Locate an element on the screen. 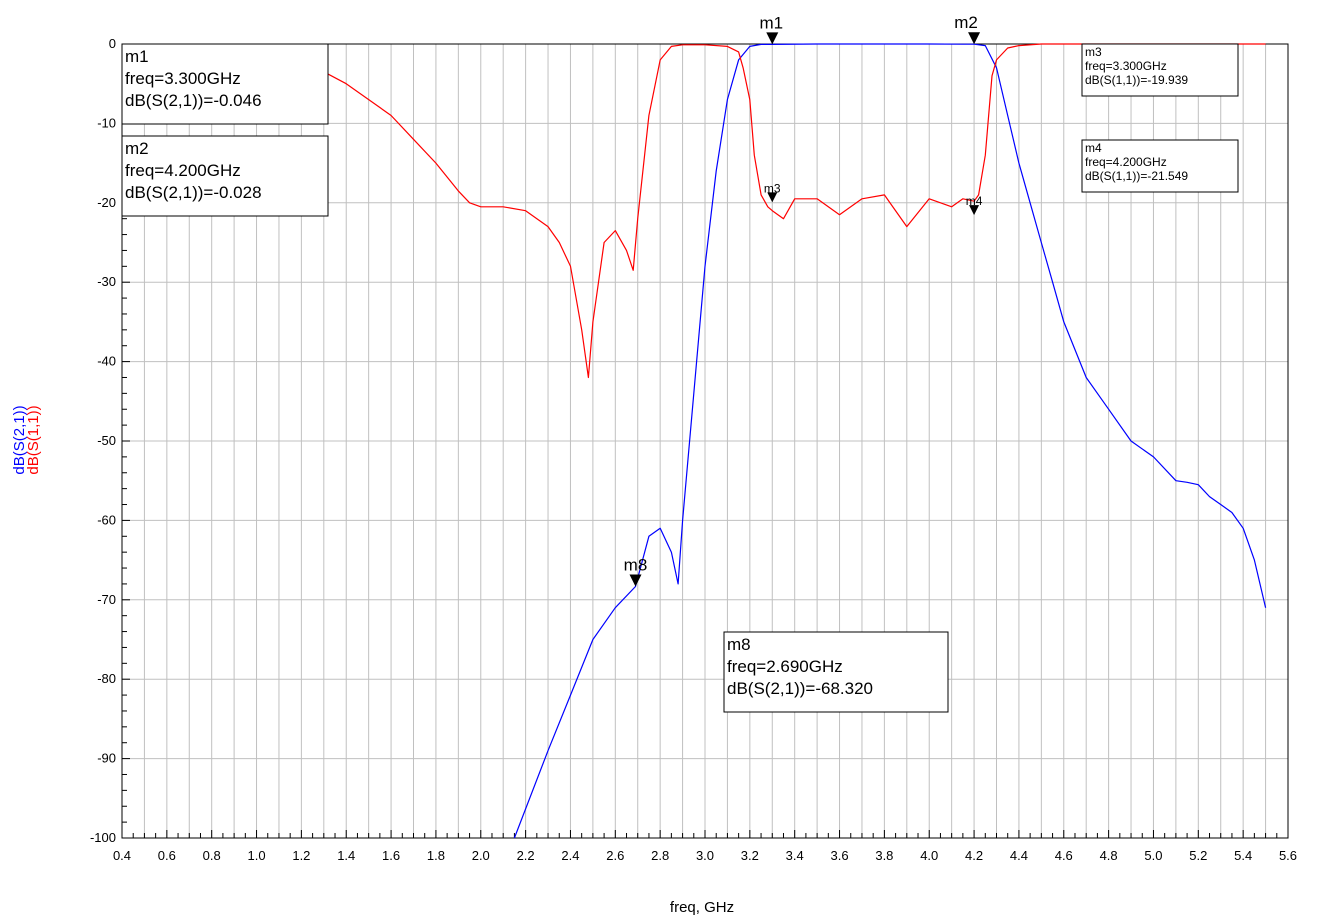 The image size is (1322, 920). x-tick-label: 2.2 is located at coordinates (526, 855).